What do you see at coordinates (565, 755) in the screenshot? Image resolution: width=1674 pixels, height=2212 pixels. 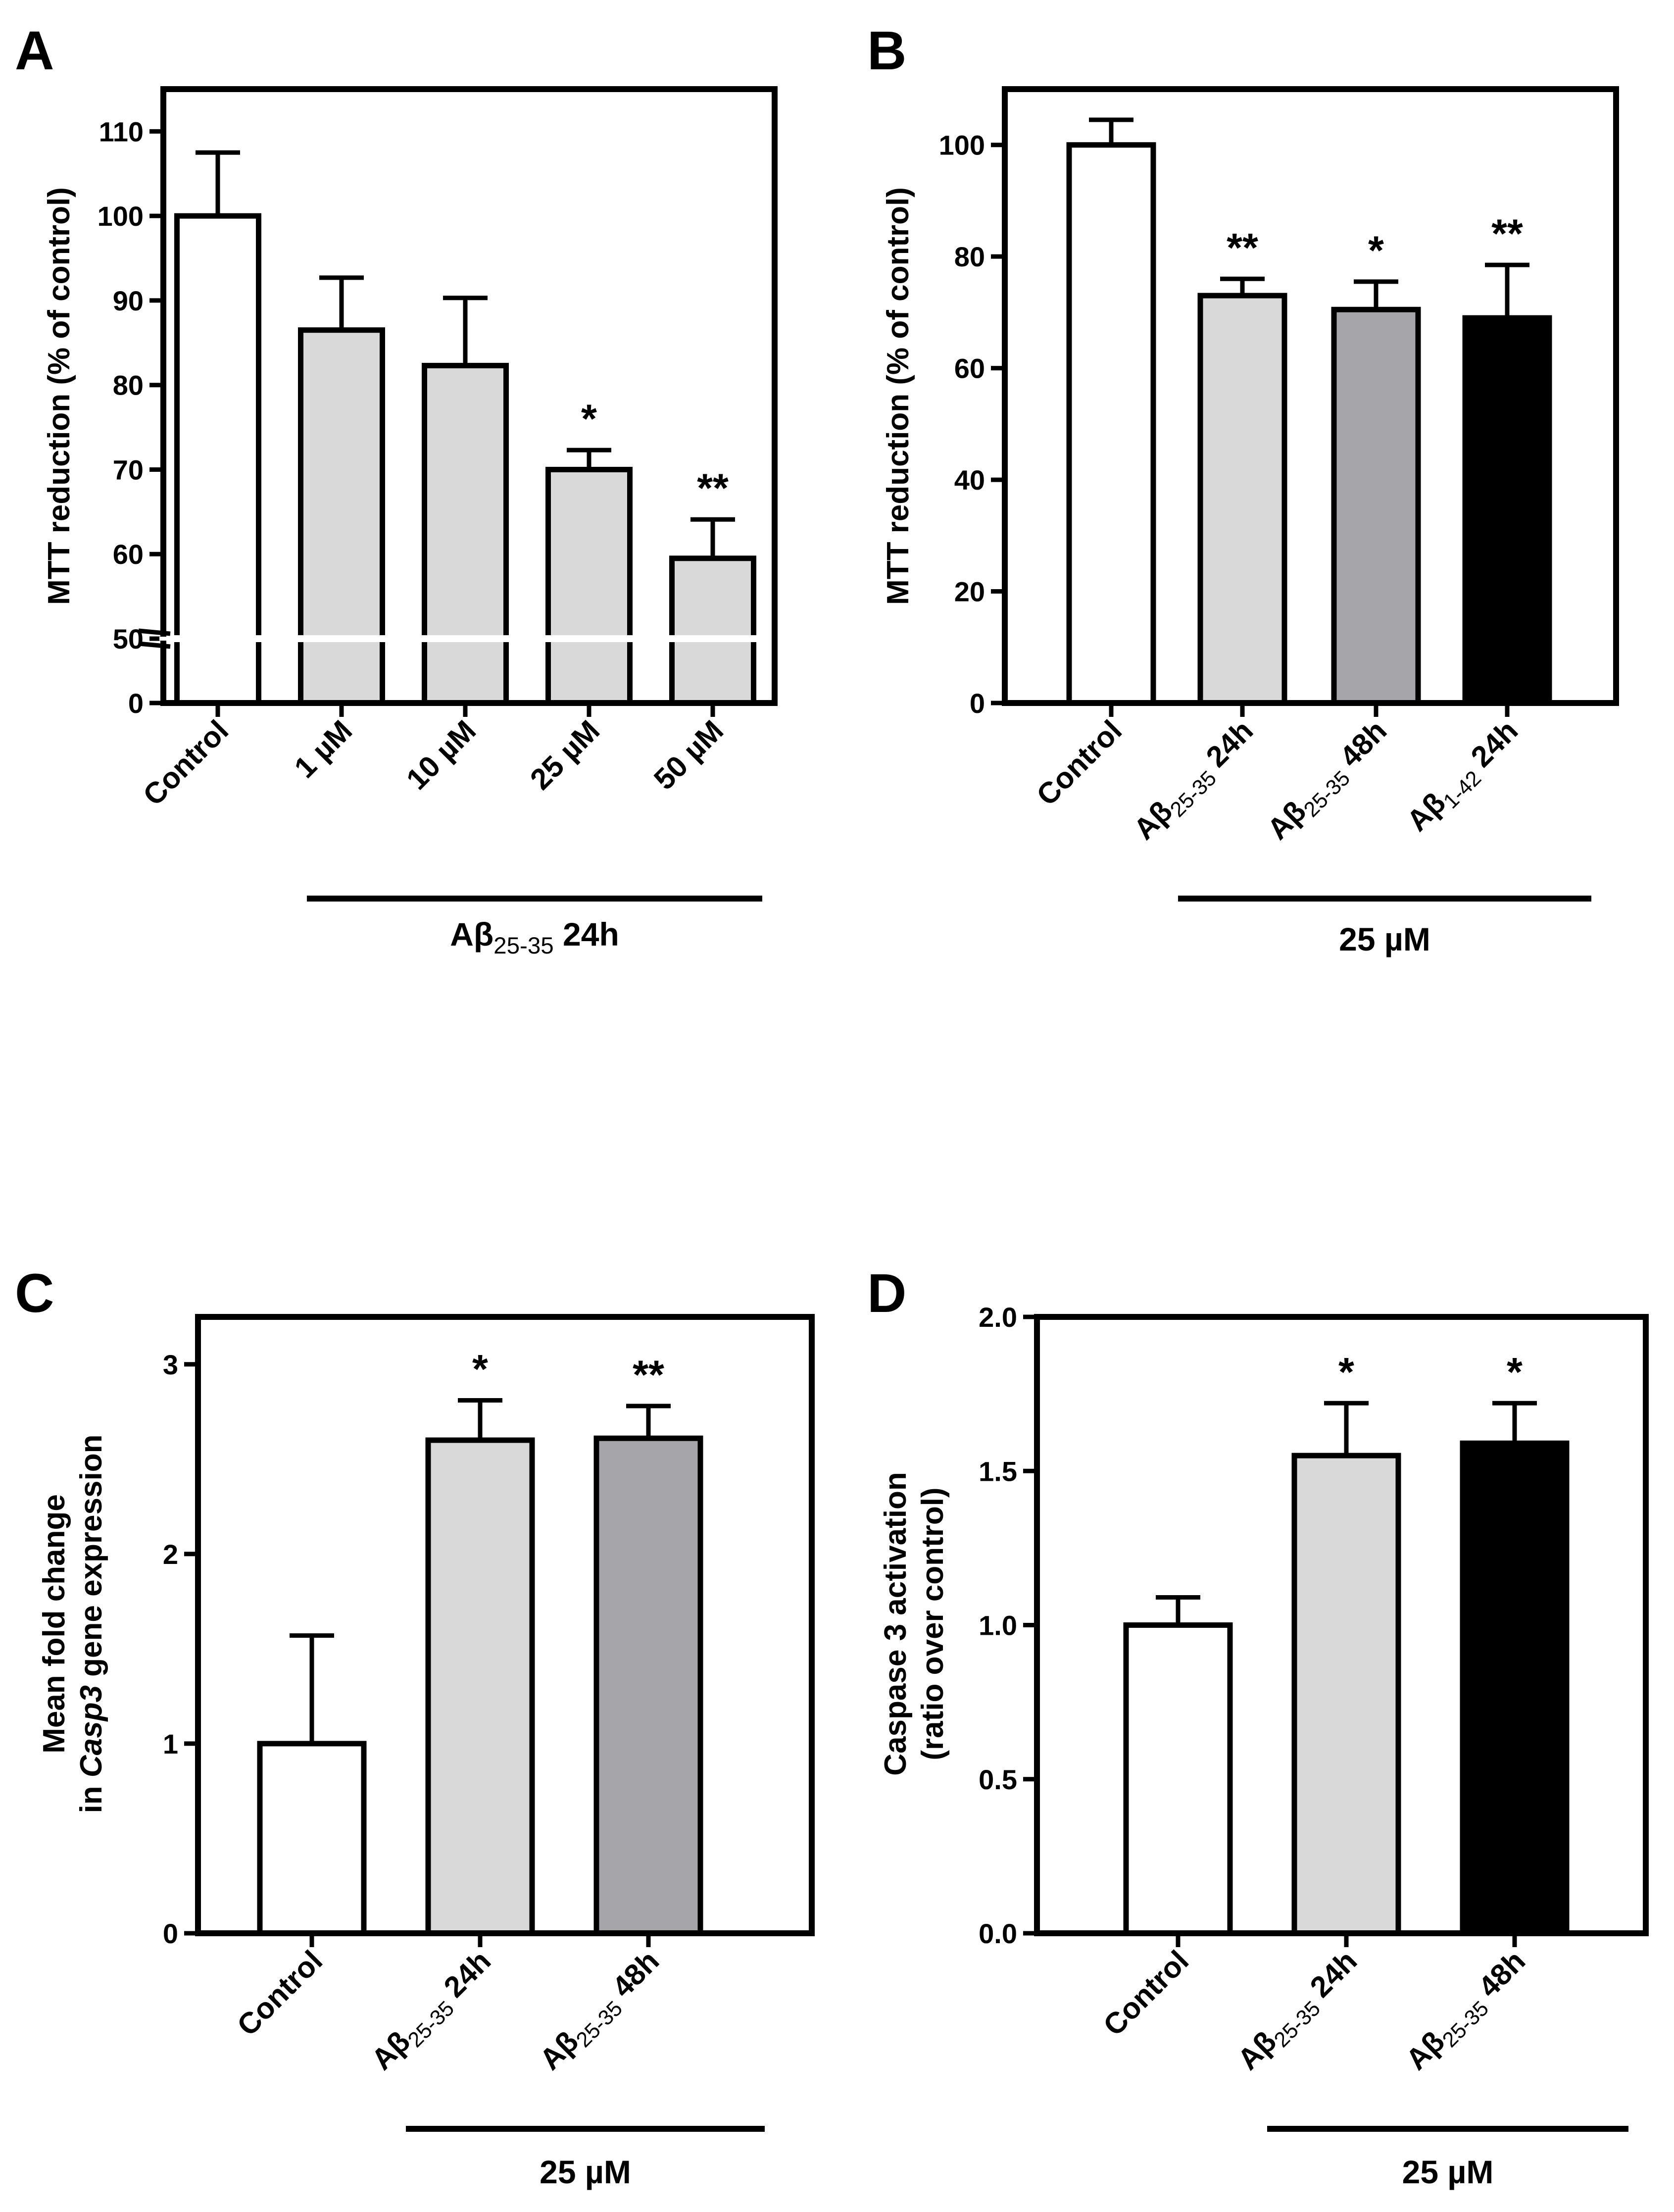 I see `x-category-label: 25 µM` at bounding box center [565, 755].